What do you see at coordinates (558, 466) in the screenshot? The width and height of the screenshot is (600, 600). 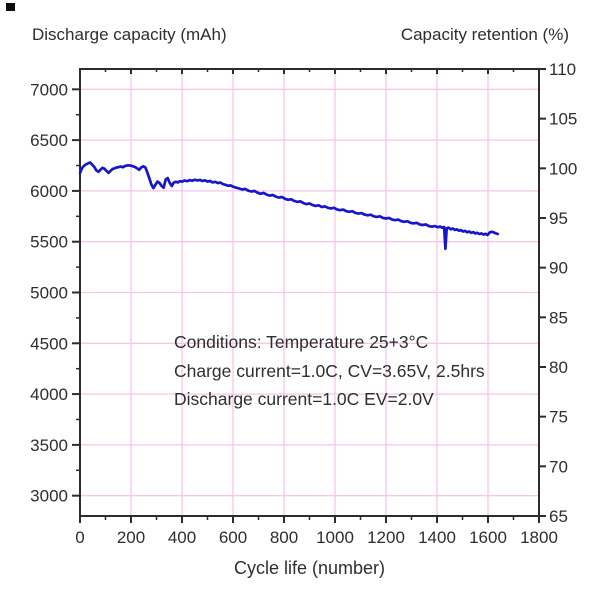 I see `svg-text: 70` at bounding box center [558, 466].